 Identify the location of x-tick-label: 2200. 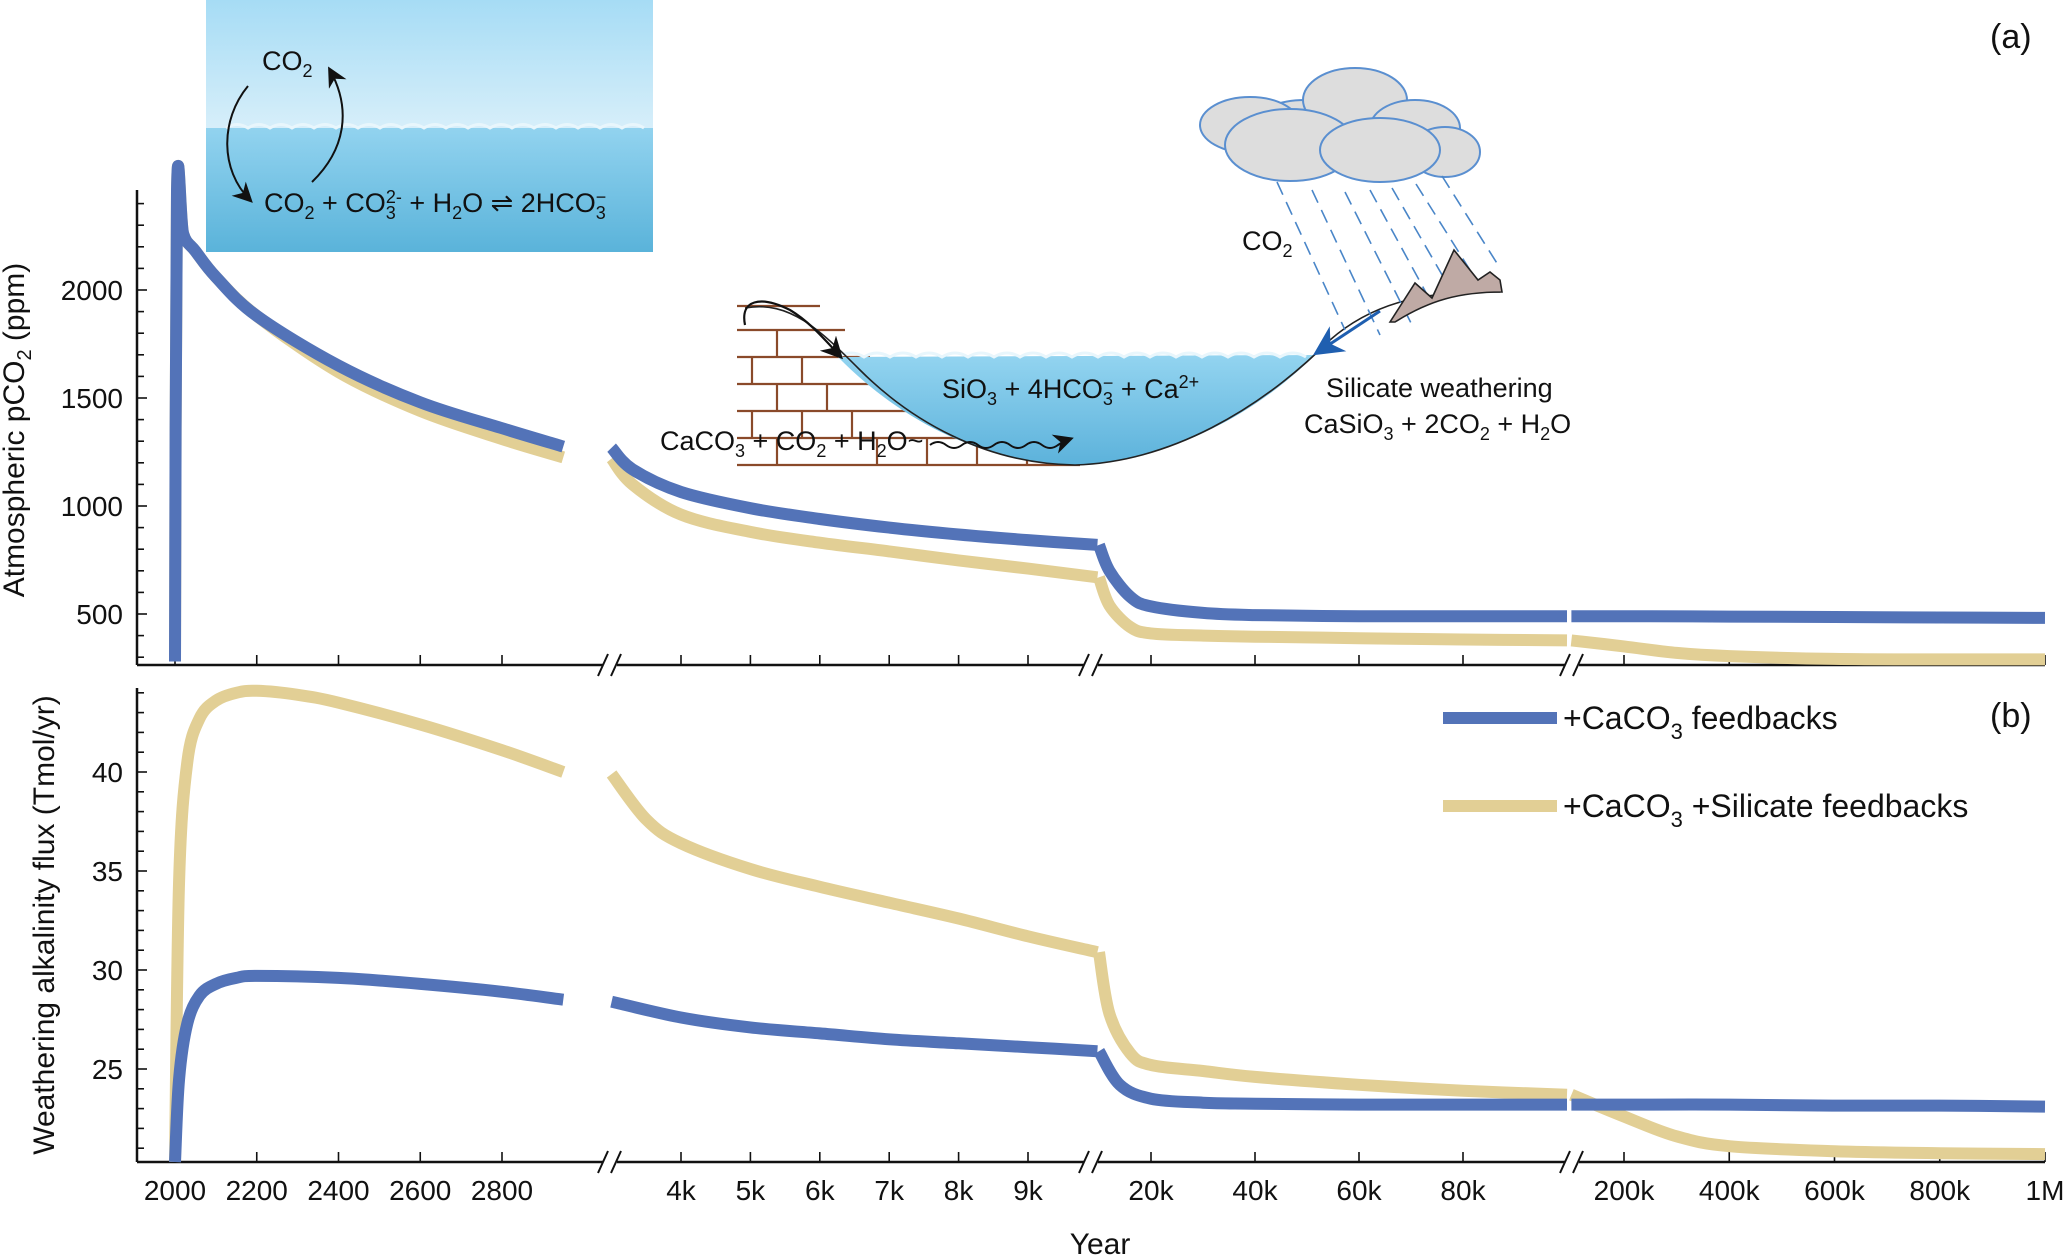
(257, 1190).